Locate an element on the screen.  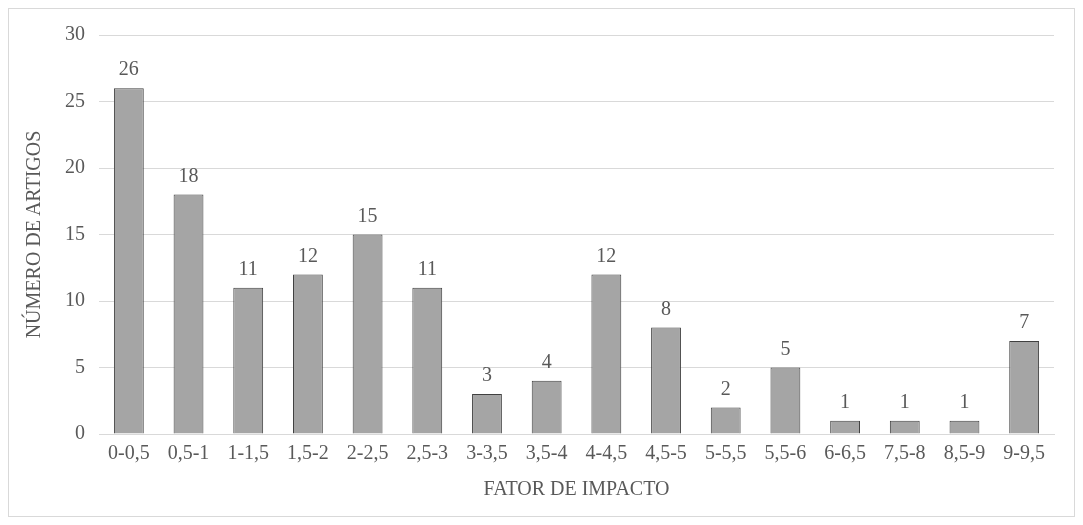
x-tick-label: 7,5-8 is located at coordinates (904, 452).